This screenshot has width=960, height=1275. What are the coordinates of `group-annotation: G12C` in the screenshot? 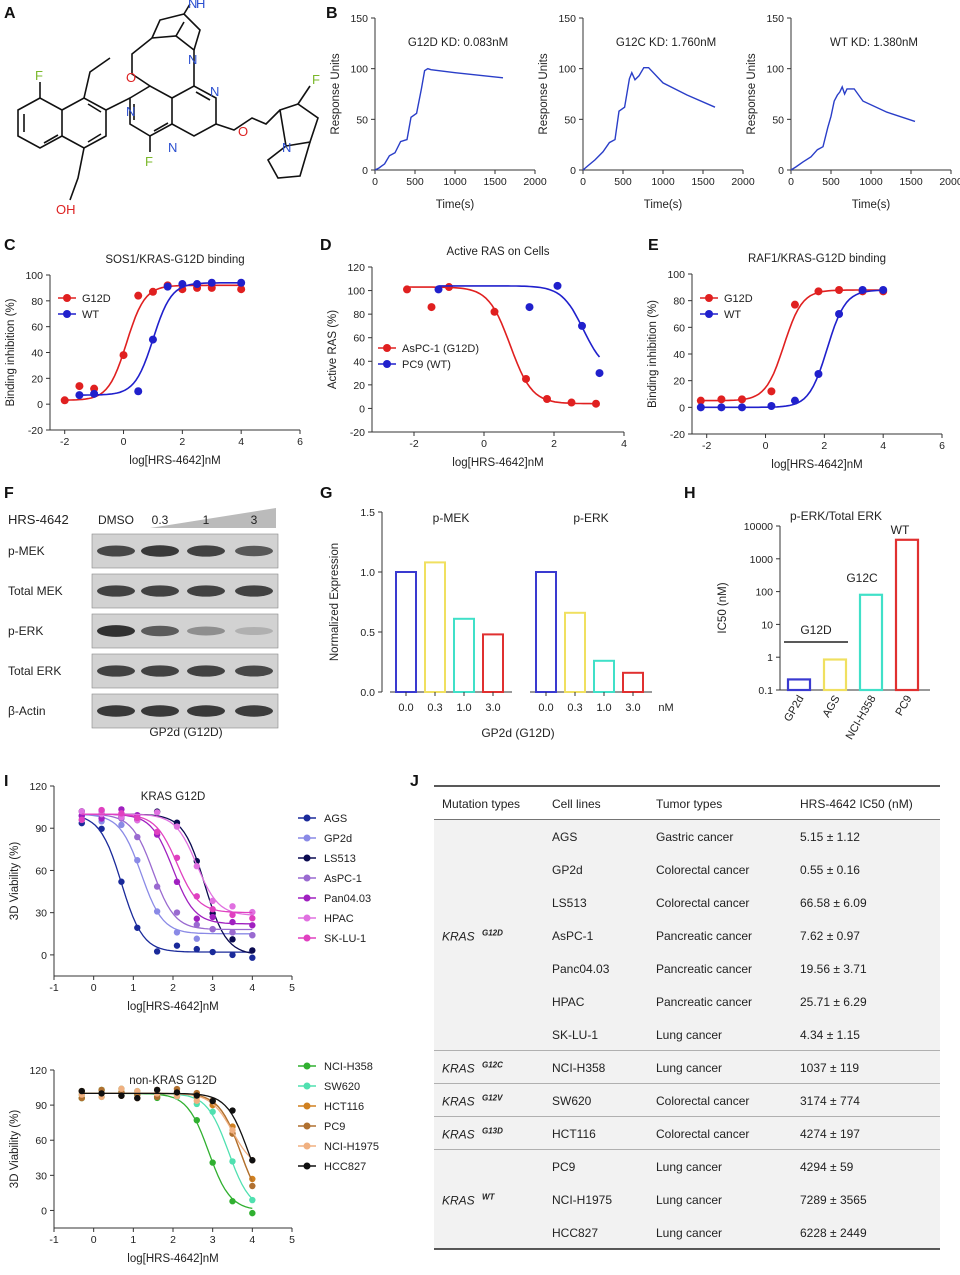 It's located at (862, 578).